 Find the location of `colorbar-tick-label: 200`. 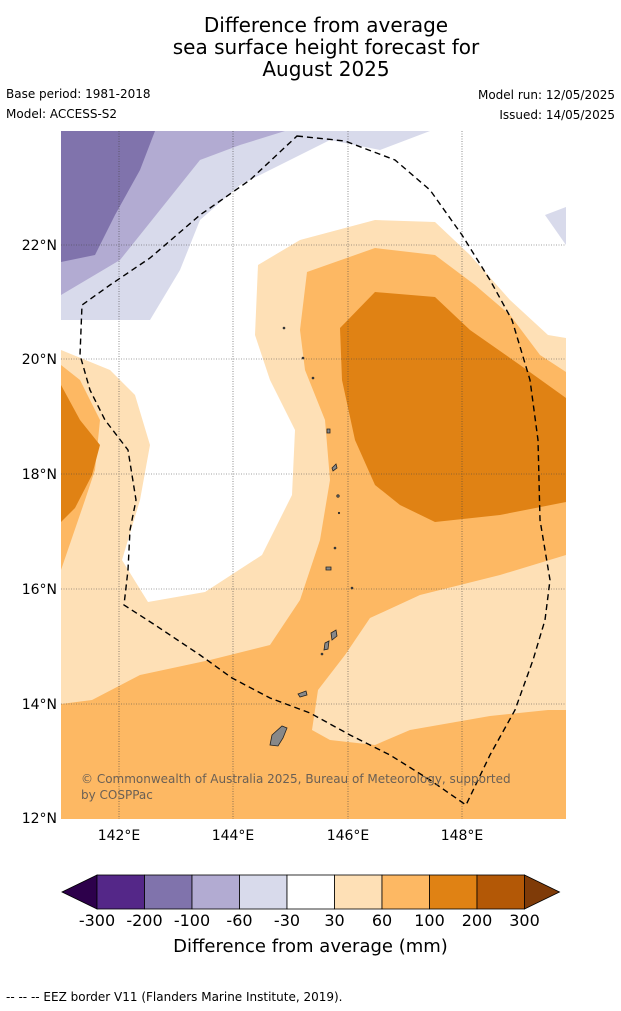

colorbar-tick-label: 200 is located at coordinates (477, 920).